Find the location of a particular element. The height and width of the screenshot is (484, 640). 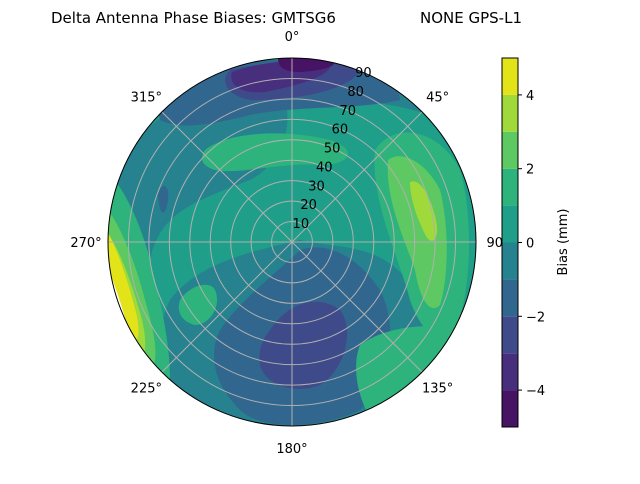

theta-tick-label: 225° is located at coordinates (146, 389).